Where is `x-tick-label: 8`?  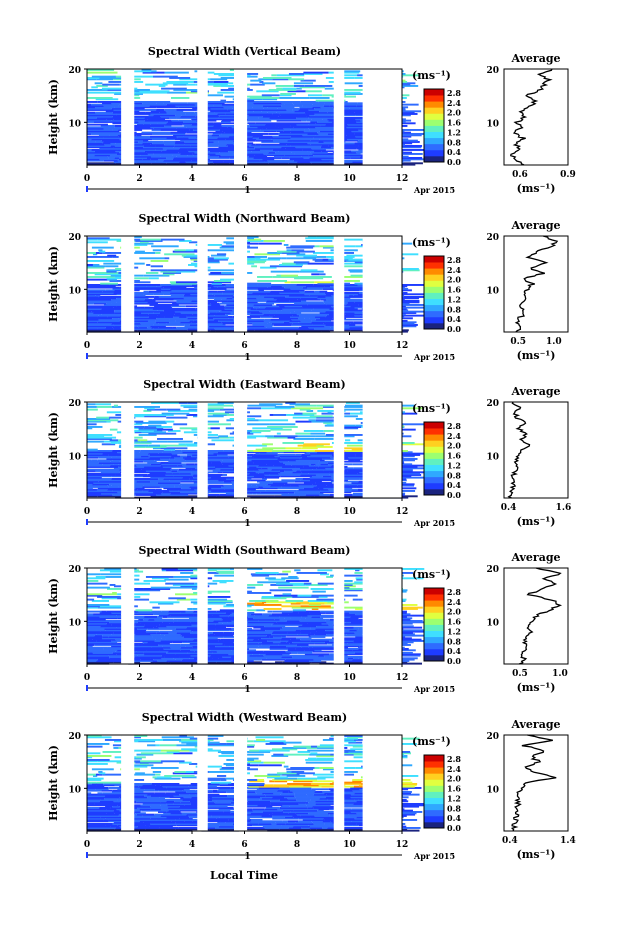 x-tick-label: 8 is located at coordinates (297, 845).